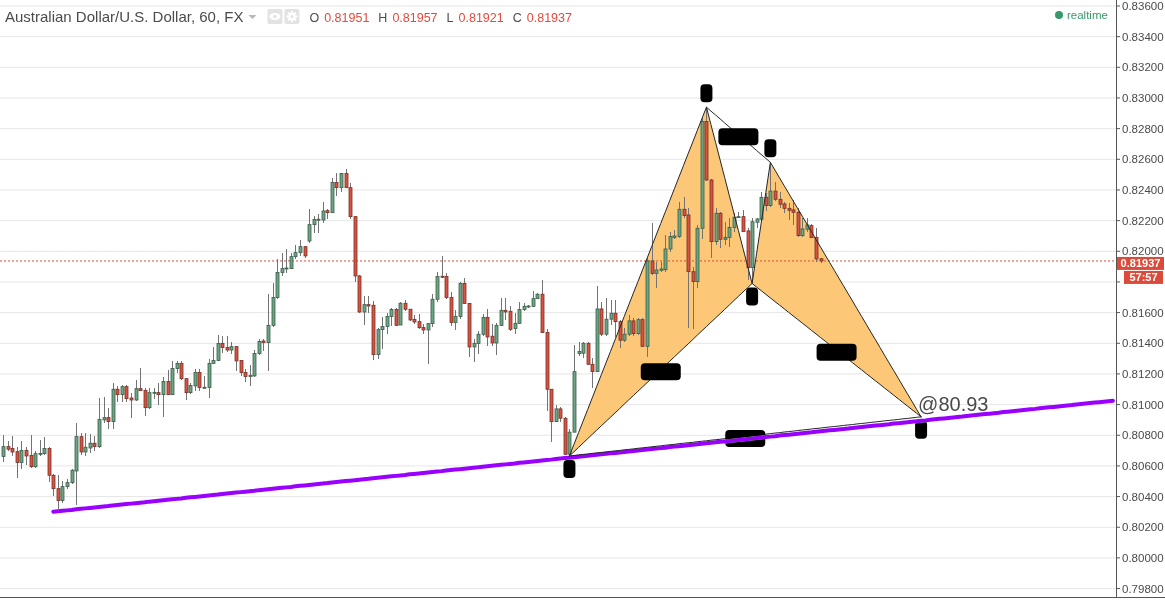 The width and height of the screenshot is (1165, 603). Describe the element at coordinates (1143, 435) in the screenshot. I see `y-tick-label: 0.80800` at that location.